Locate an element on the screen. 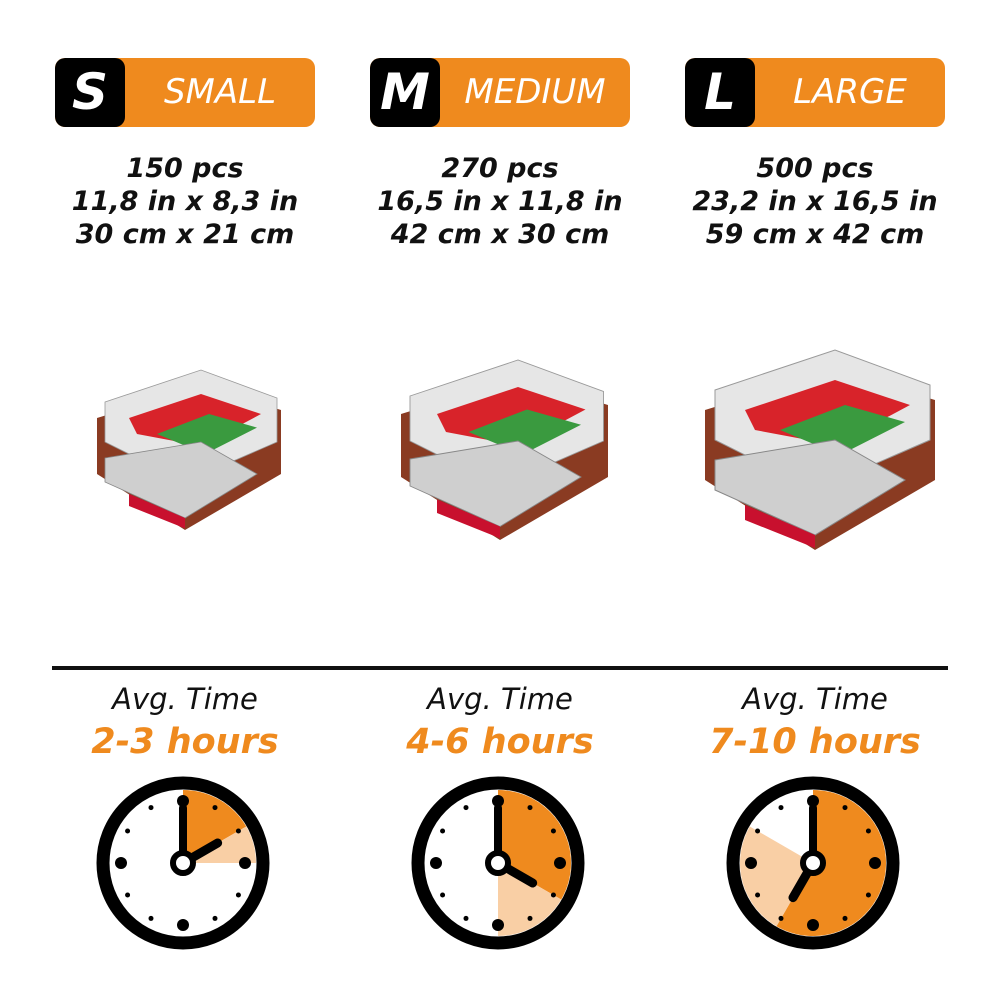  dimensions-inches: 16,5 in x 11,8 in is located at coordinates (500, 201).